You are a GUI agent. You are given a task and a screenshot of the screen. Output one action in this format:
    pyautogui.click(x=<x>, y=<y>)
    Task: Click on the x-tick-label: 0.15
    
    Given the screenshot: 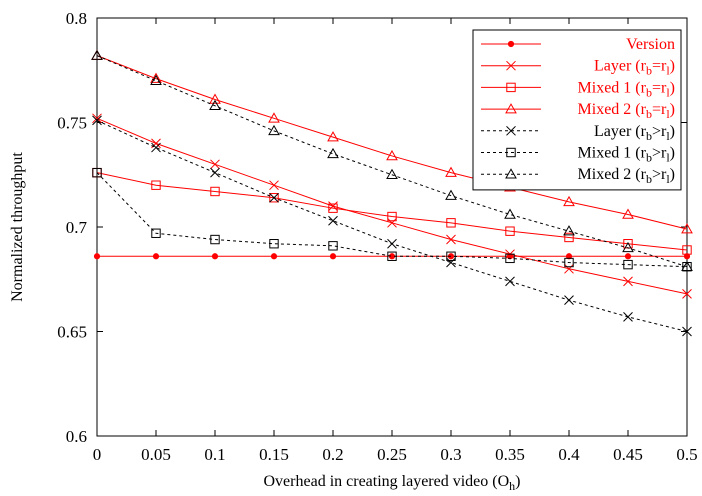 What is the action you would take?
    pyautogui.click(x=274, y=454)
    